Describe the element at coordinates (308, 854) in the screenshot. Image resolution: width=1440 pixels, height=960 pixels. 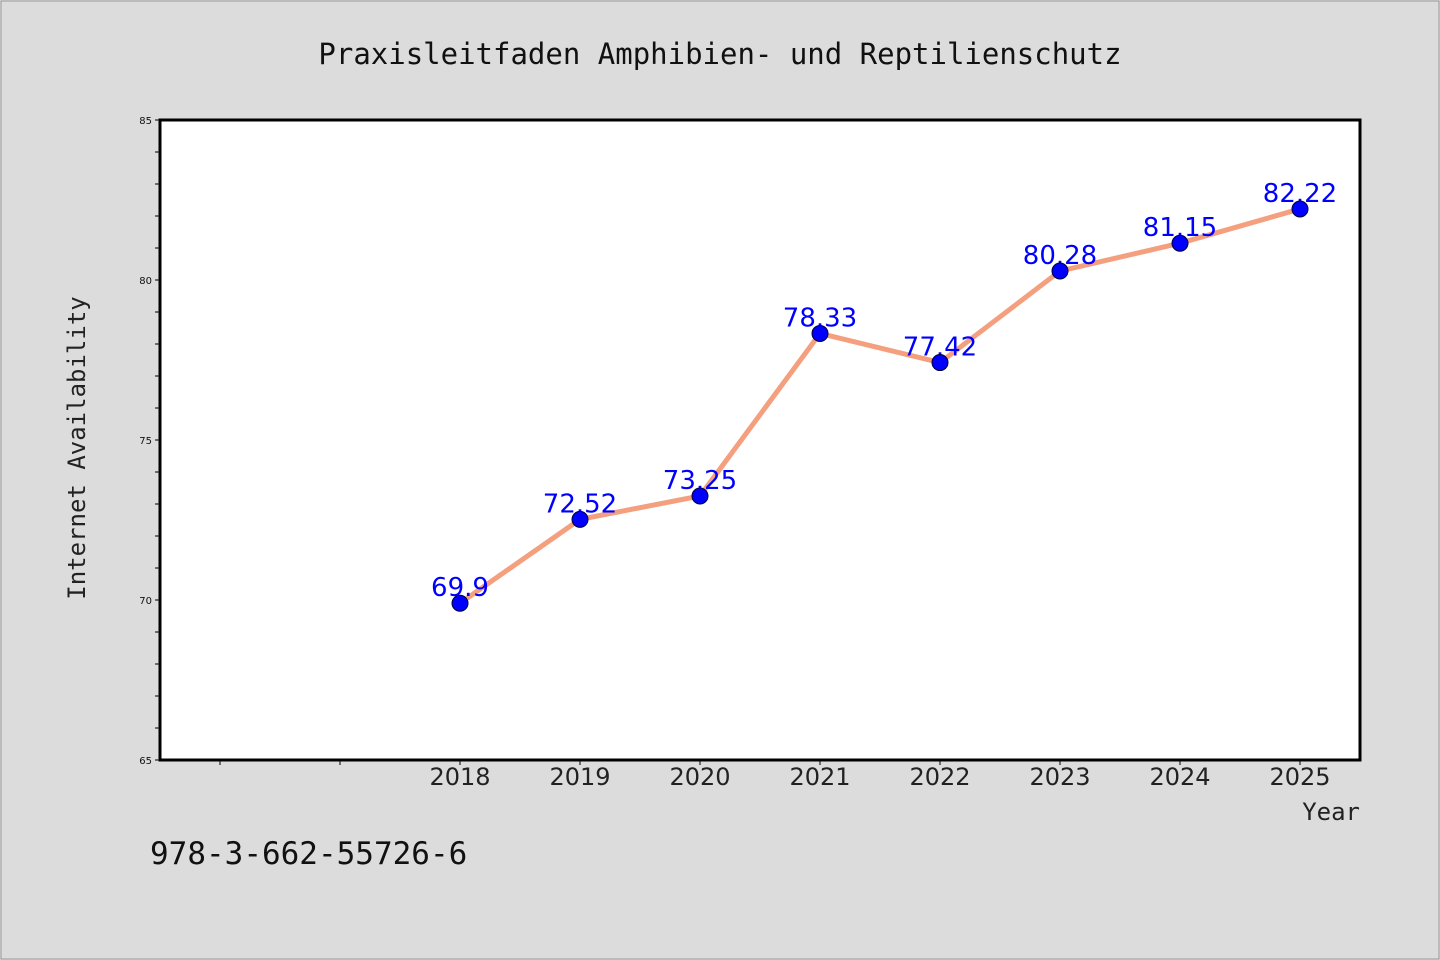
I see `isbn-text: 978-3-662-55726-6` at that location.